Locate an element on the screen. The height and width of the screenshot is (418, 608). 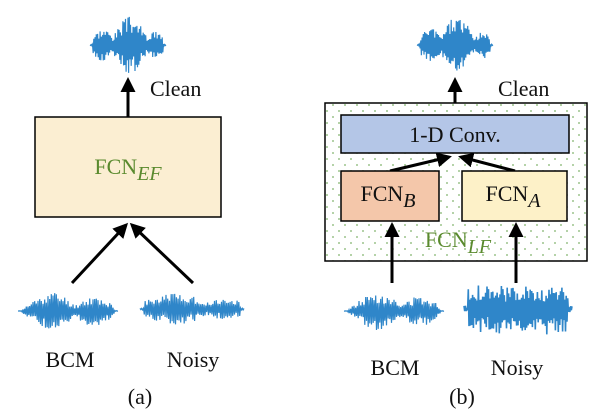
fcn-lf-label: FCNLF is located at coordinates (458, 242).